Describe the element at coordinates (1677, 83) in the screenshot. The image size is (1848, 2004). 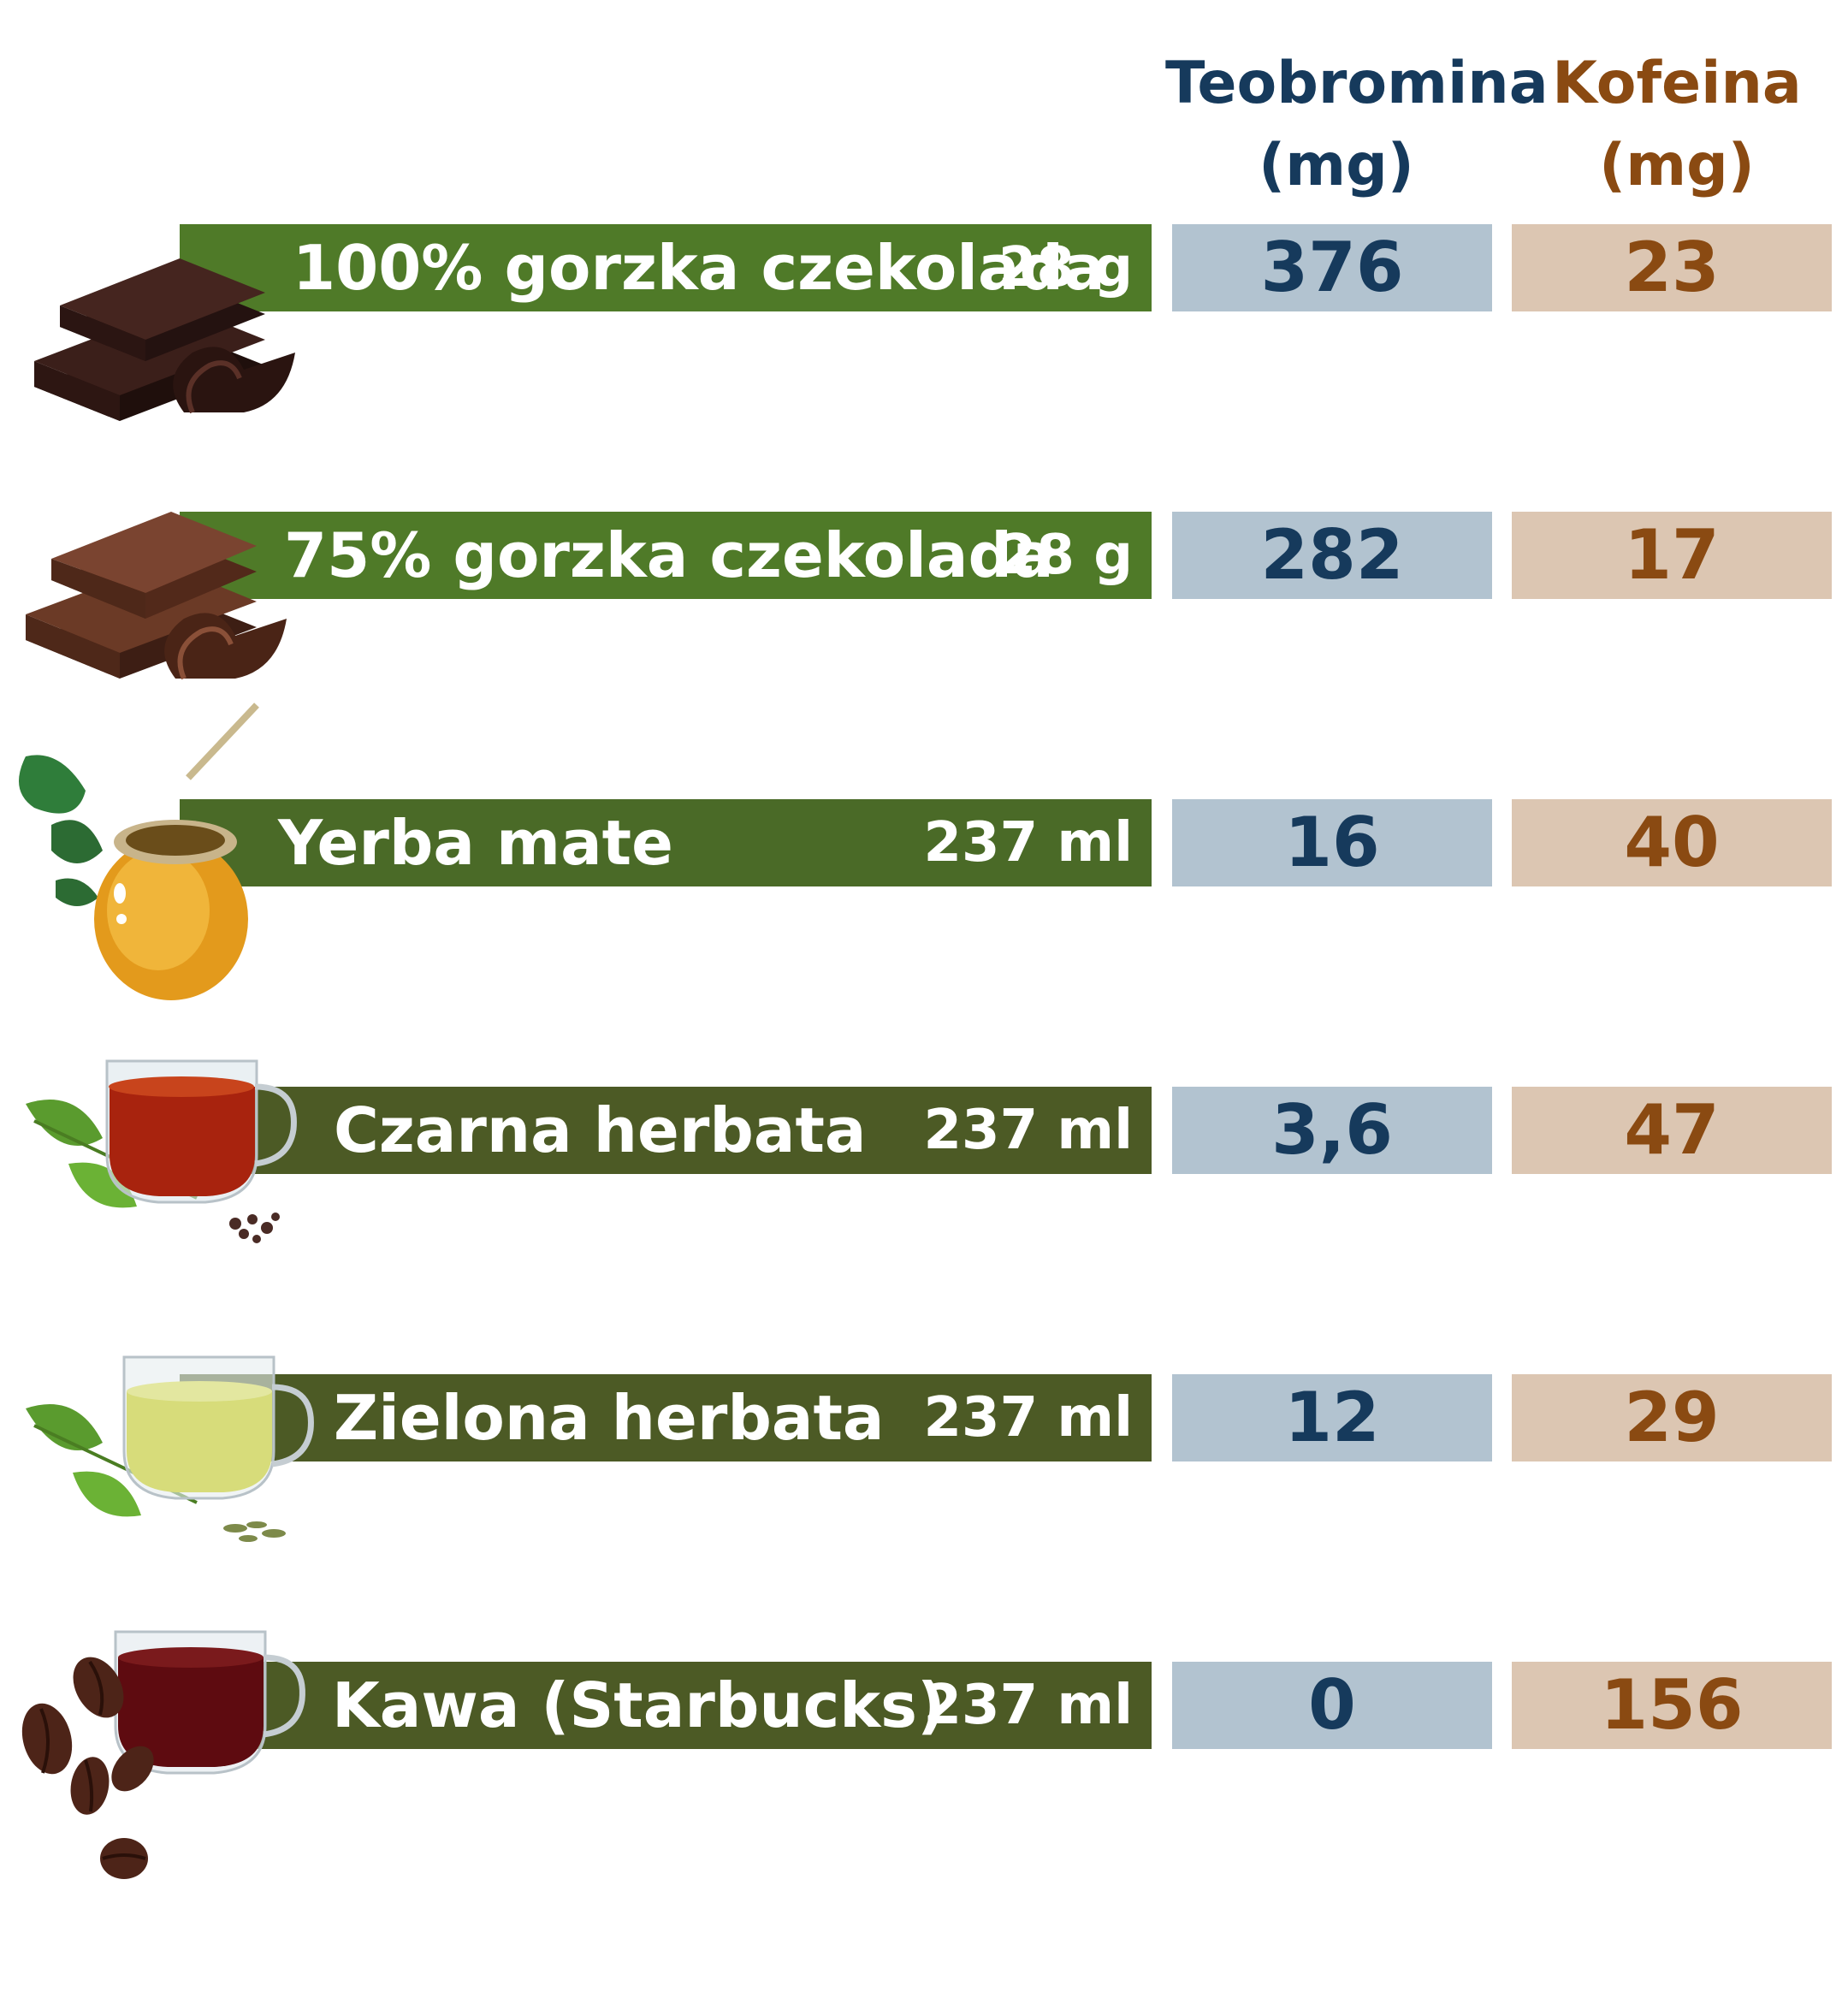
I see `header-kofeina-line1: Kofeina` at that location.